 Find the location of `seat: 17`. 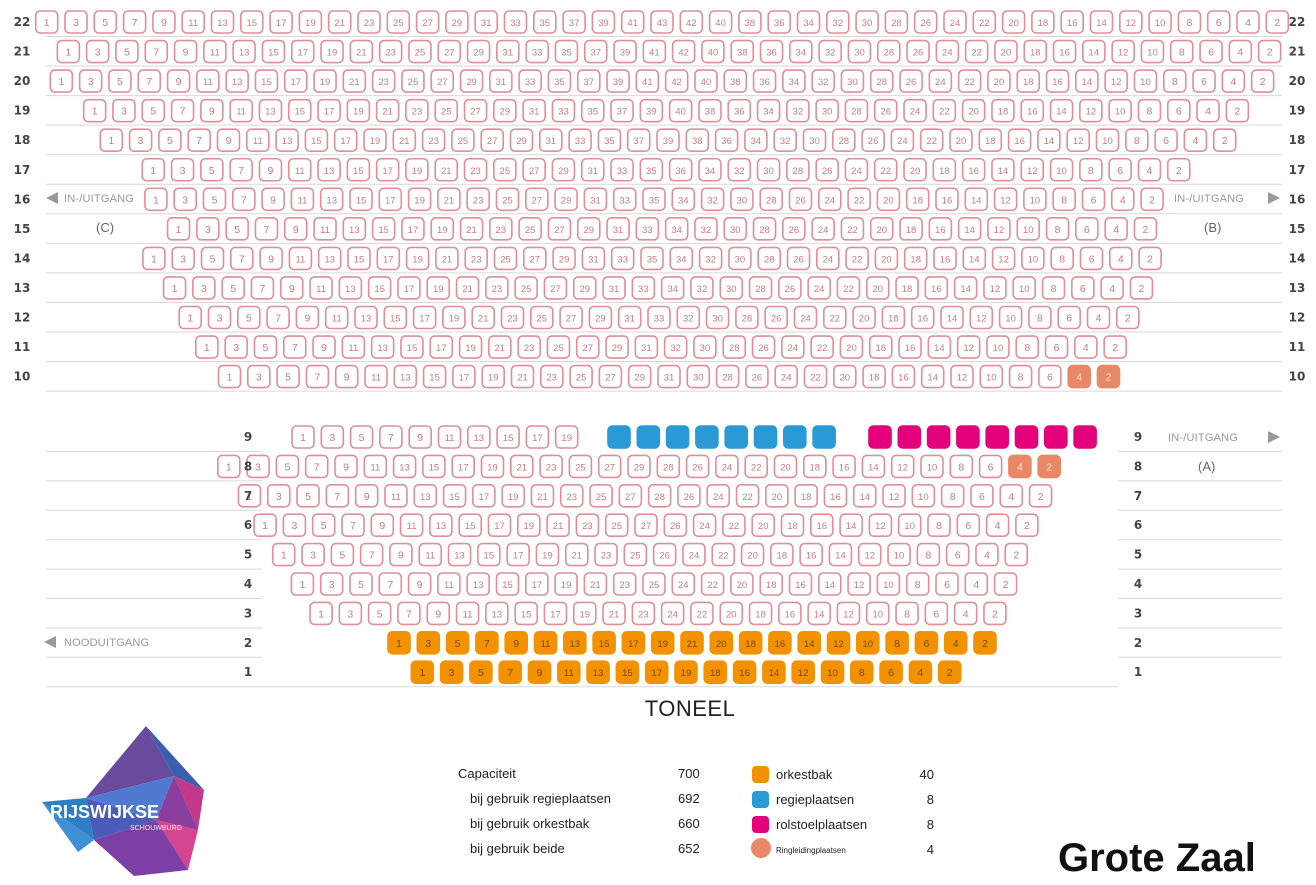

seat: 17 is located at coordinates (388, 258).